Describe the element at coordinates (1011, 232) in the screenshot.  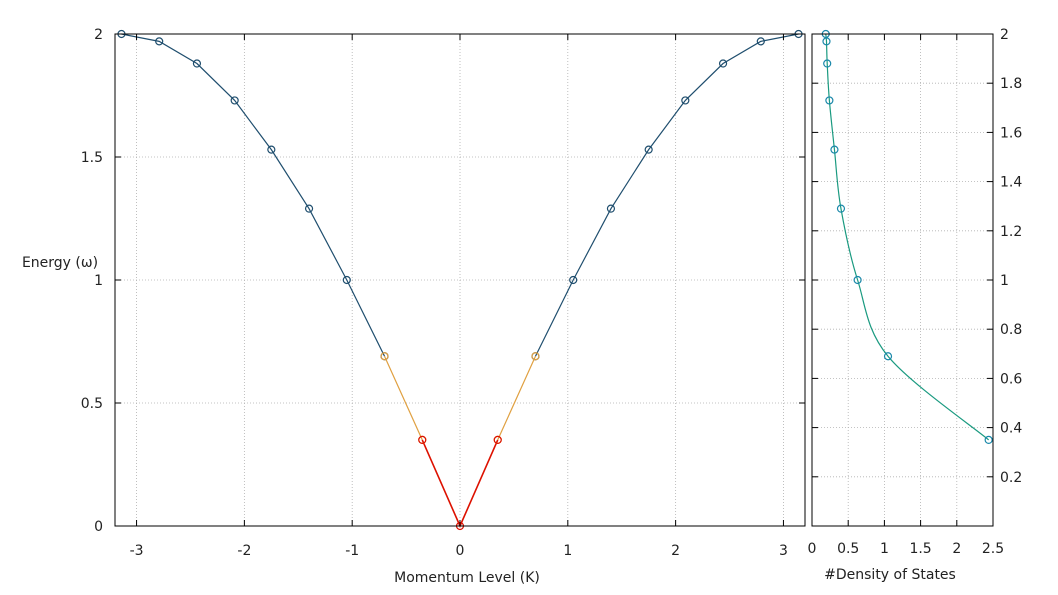
I see `density-y-tick-label: 1.2` at that location.